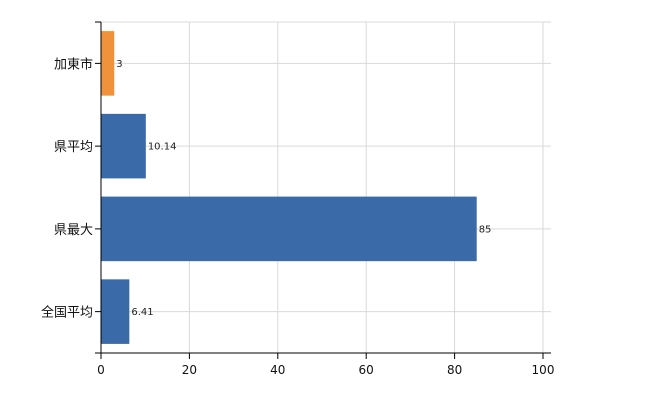 This screenshot has width=650, height=400. I want to click on data-label-0: 3, so click(119, 64).